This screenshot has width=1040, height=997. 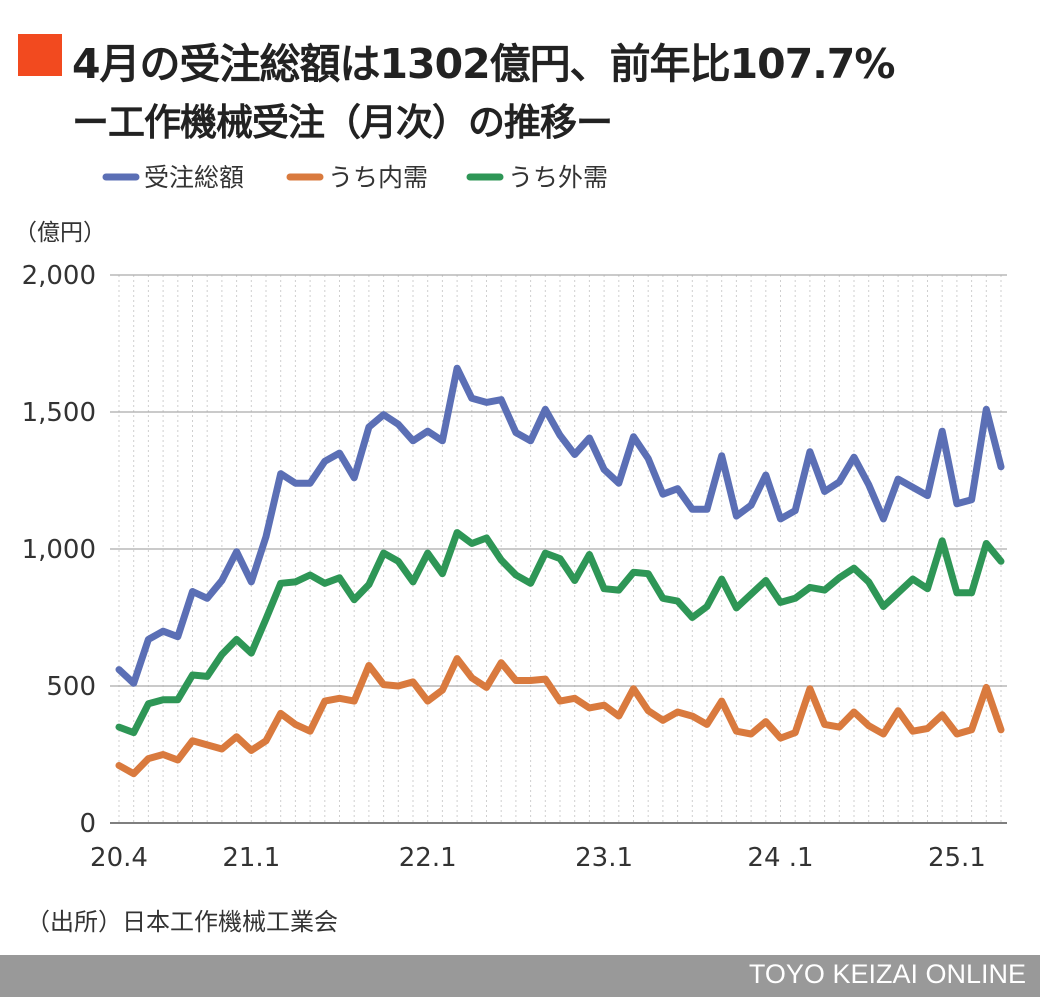 I want to click on chart-legend: 受注総額 うち内需 うち外需, so click(x=355, y=177).